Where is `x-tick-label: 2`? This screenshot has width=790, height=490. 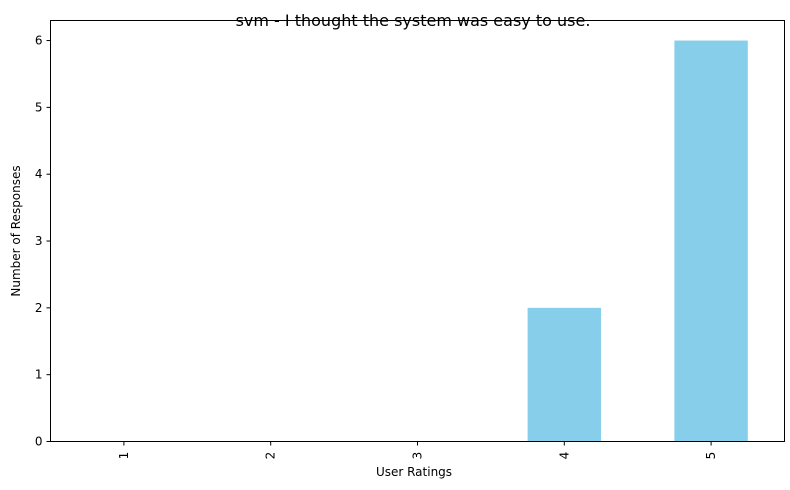 x-tick-label: 2 is located at coordinates (271, 456).